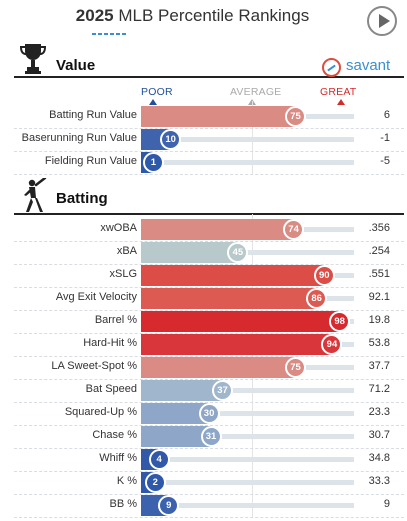  I want to click on savant-brand-text: savant, so click(368, 65).